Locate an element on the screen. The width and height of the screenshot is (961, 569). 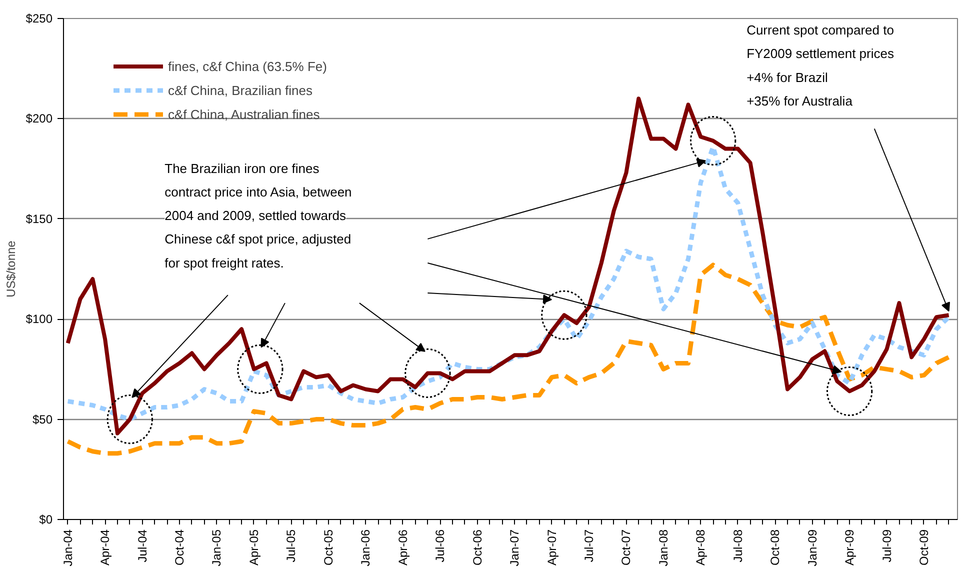
x-tick-label: Jul-09 is located at coordinates (887, 545).